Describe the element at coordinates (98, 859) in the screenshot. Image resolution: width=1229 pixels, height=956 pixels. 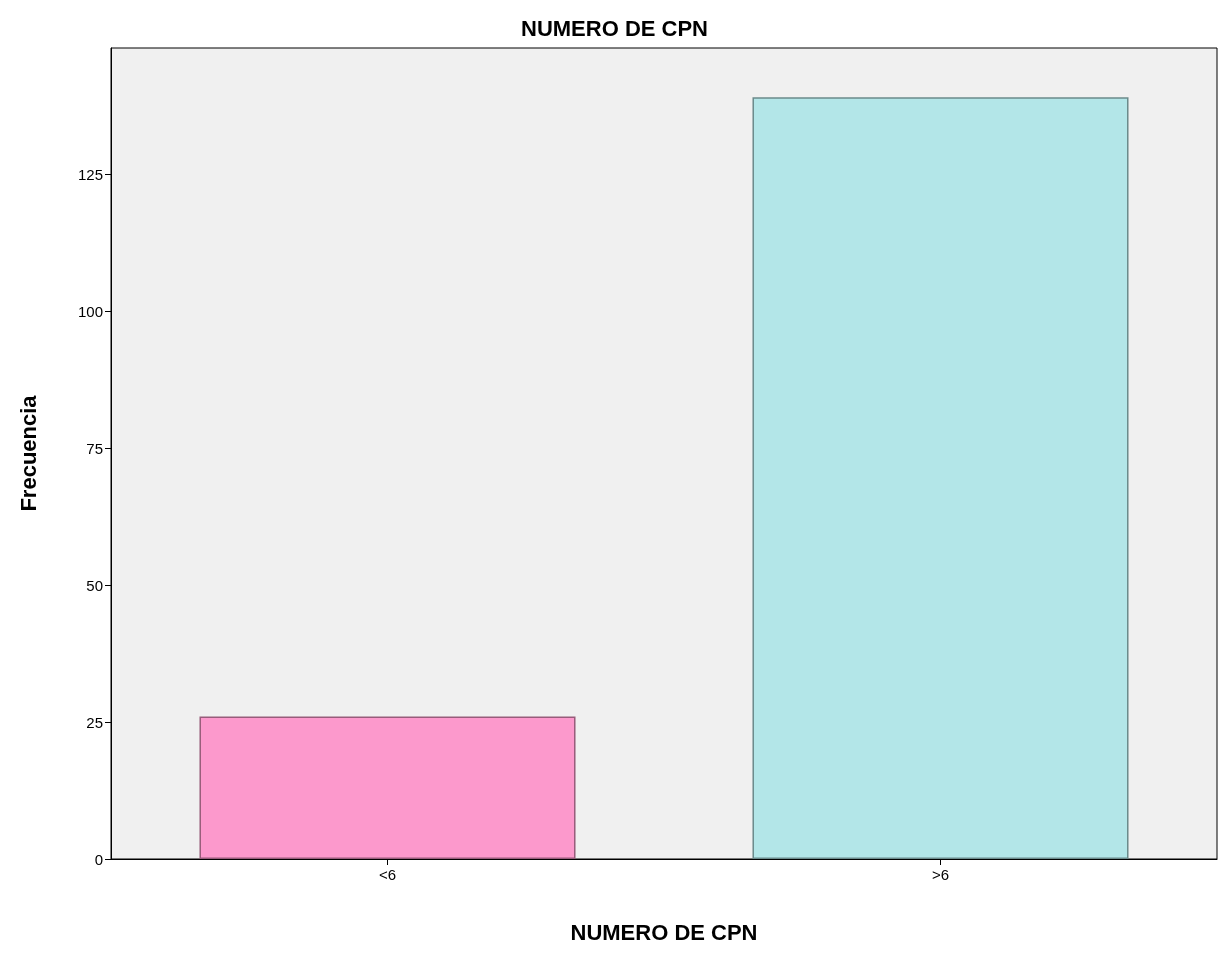
I see `y-tick-label: 0` at that location.